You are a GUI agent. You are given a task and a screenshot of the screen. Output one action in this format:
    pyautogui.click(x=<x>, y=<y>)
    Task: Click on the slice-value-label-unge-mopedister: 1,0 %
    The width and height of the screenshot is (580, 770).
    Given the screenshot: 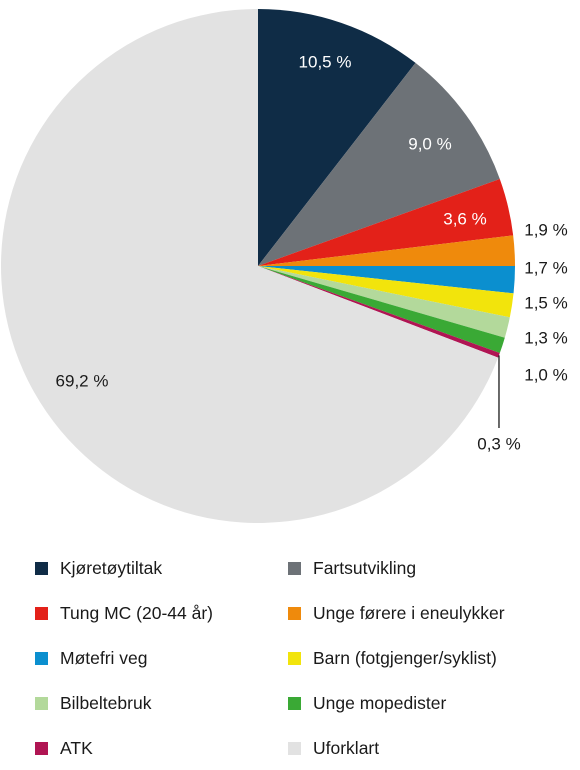 What is the action you would take?
    pyautogui.click(x=545, y=375)
    